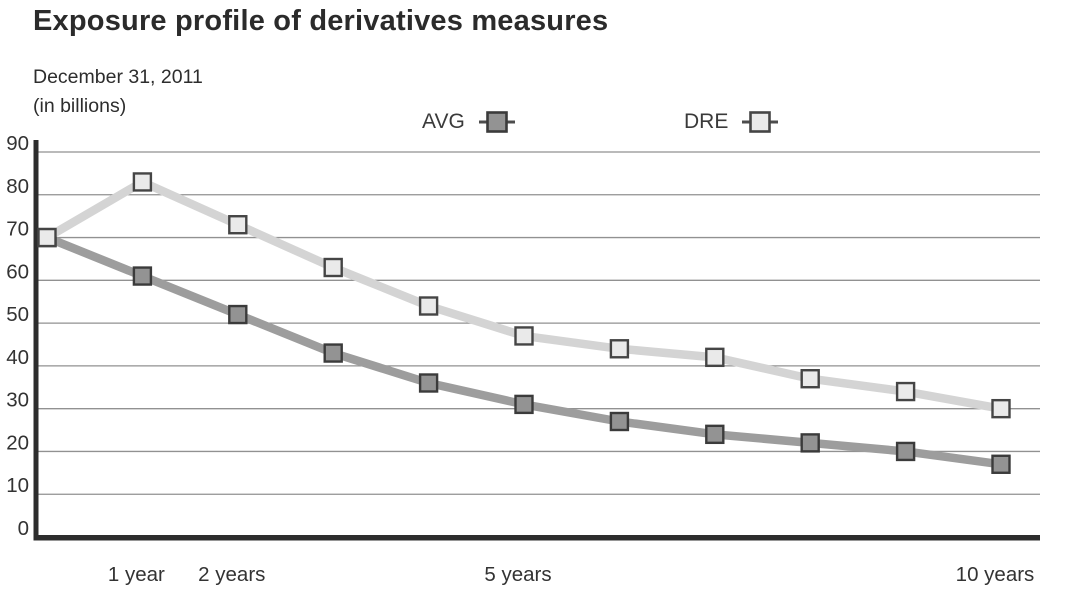 This screenshot has height=593, width=1082. What do you see at coordinates (443, 121) in the screenshot?
I see `legend-label-avg: AVG` at bounding box center [443, 121].